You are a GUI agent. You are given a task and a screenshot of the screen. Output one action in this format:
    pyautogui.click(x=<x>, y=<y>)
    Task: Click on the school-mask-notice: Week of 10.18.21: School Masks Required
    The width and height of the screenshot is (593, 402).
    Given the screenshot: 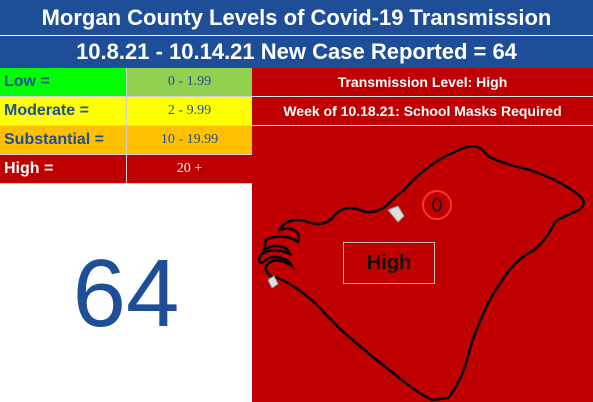 What is the action you would take?
    pyautogui.click(x=422, y=111)
    